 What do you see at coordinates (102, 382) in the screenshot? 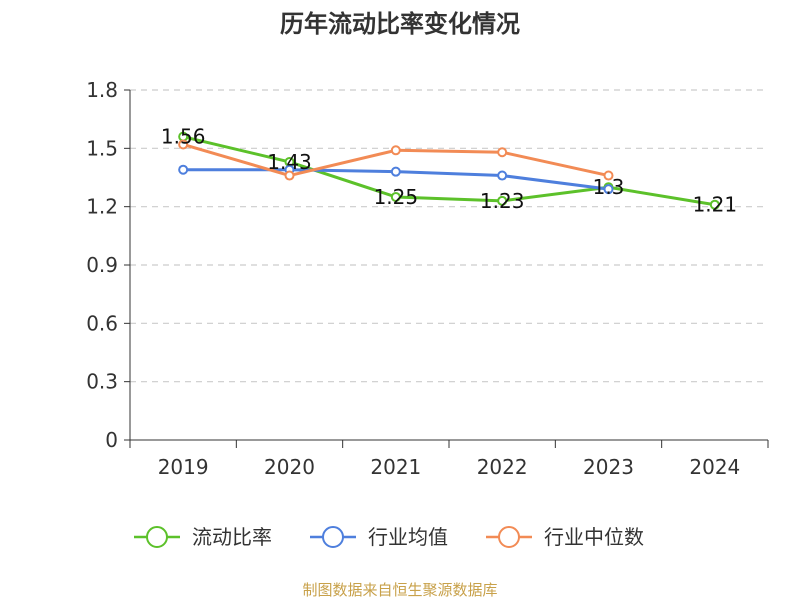
I see `y-tick-label: 0.3` at bounding box center [102, 382].